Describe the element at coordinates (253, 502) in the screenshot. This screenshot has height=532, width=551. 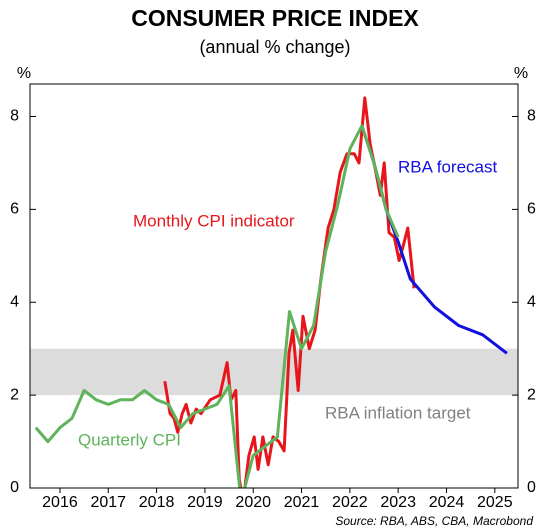
I see `x-tick-label: 2020` at that location.